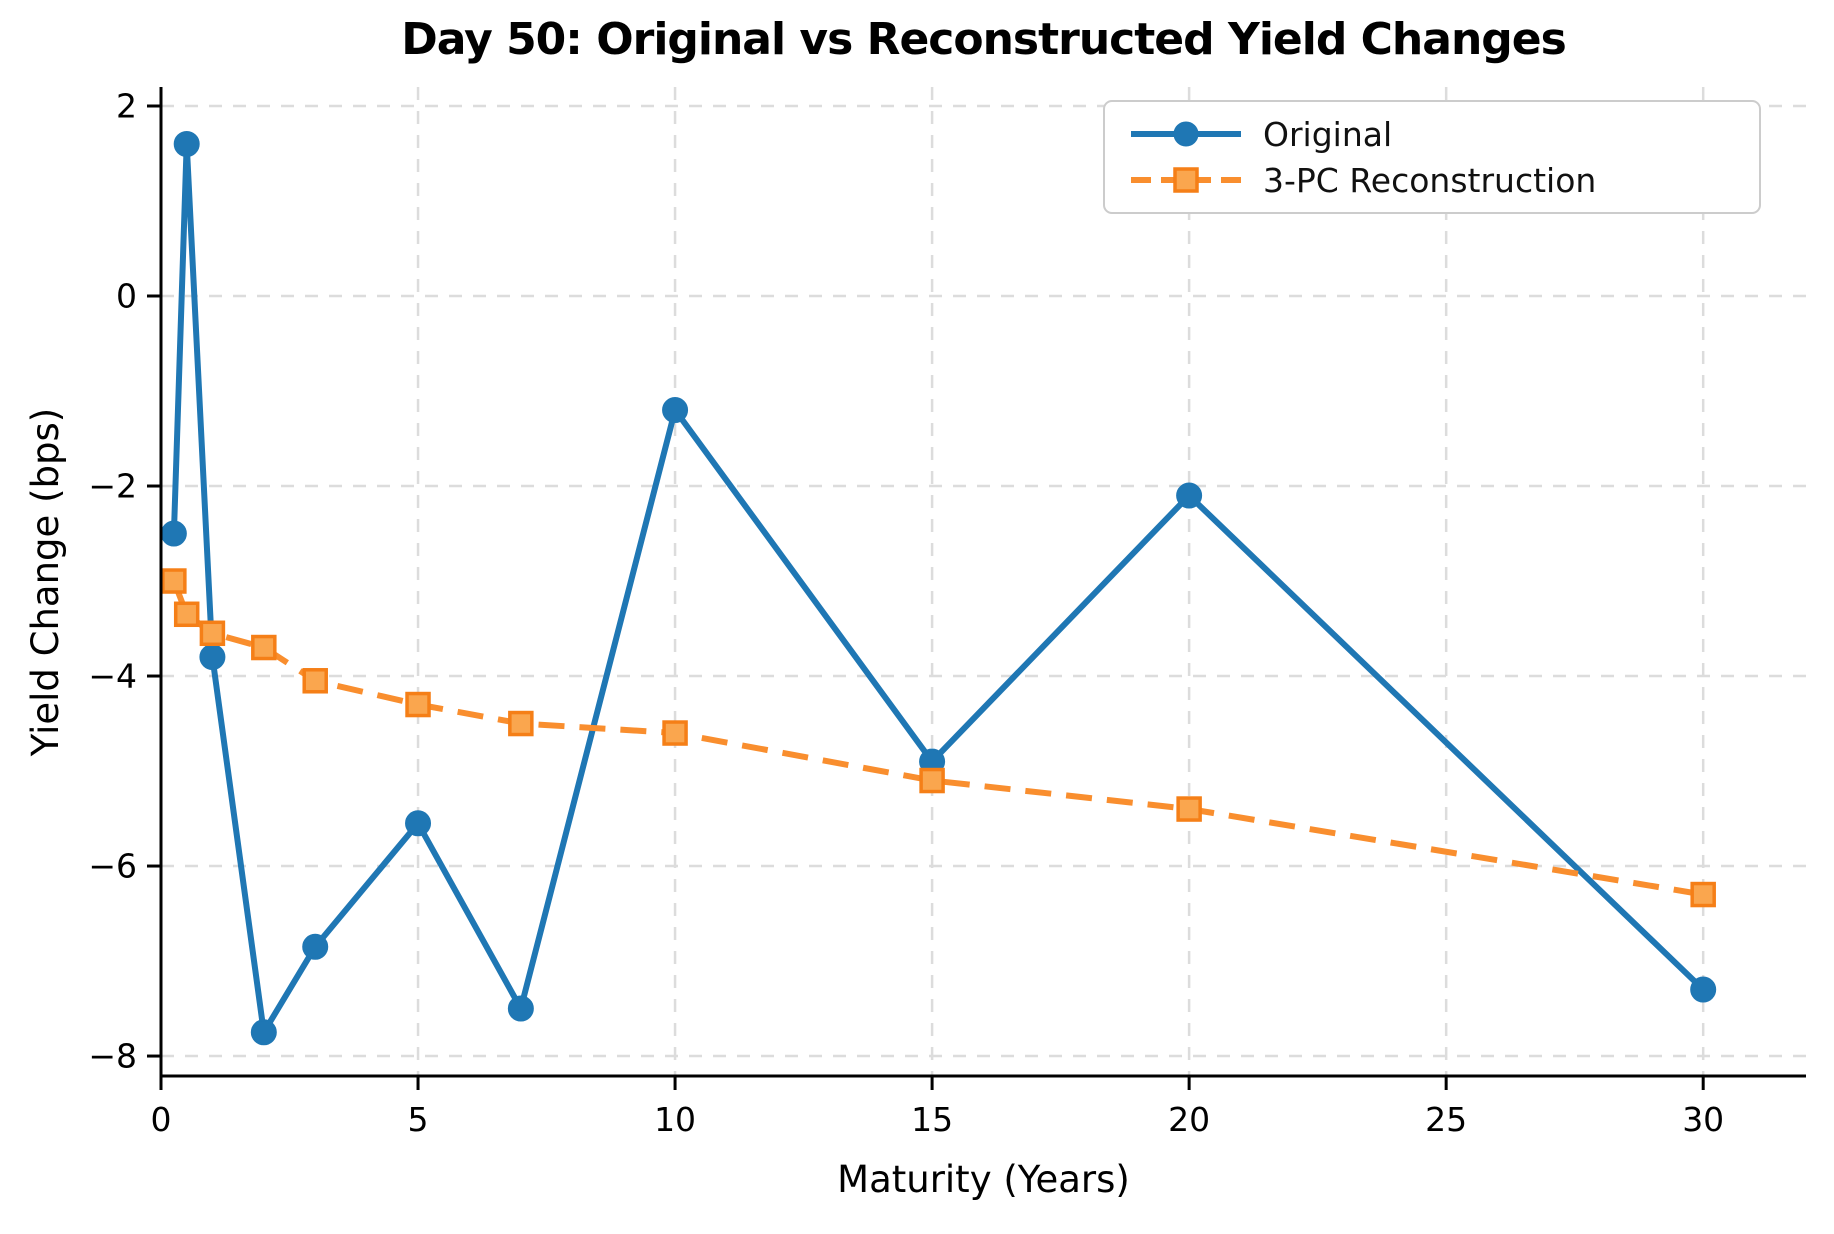 The height and width of the screenshot is (1234, 1834). I want to click on y-tick-label: −6, so click(112, 866).